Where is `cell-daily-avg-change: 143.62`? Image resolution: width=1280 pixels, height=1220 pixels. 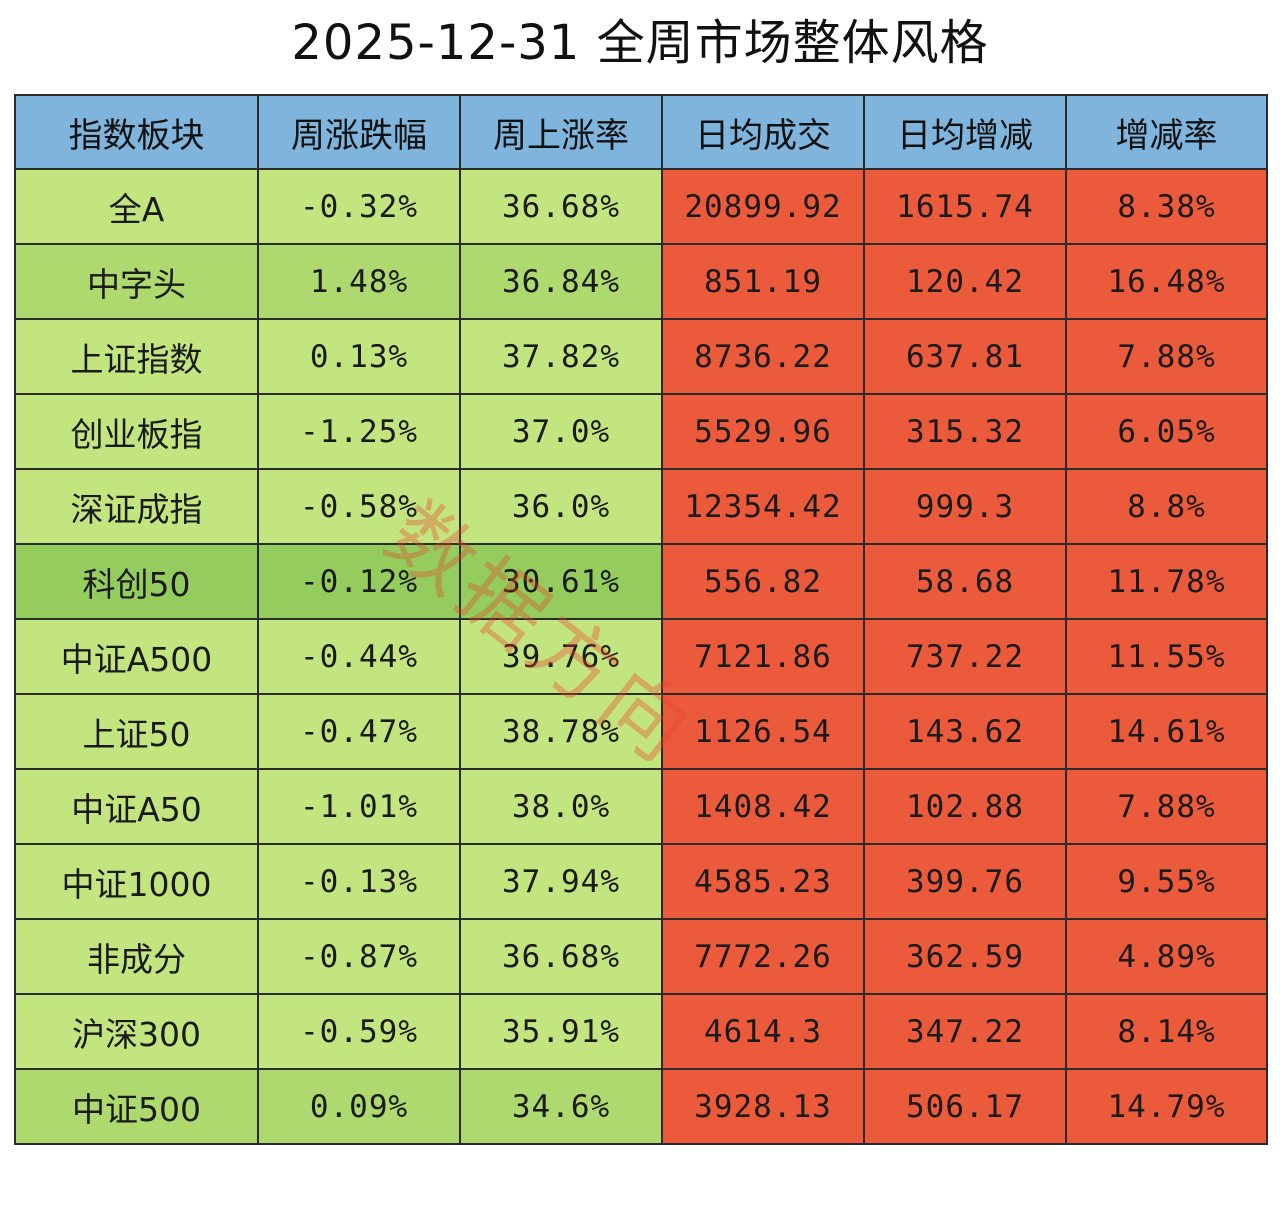
cell-daily-avg-change: 143.62 is located at coordinates (965, 731).